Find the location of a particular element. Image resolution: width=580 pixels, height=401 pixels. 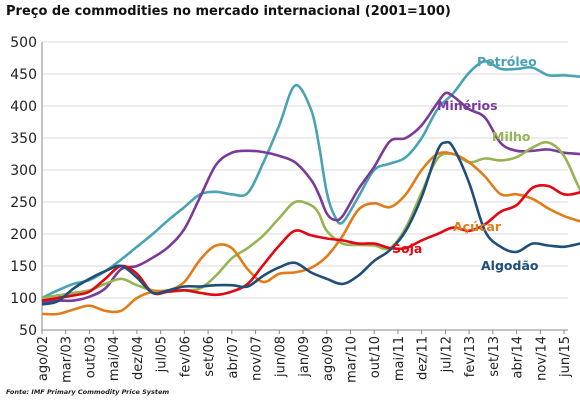

x-tick-label: out/10 is located at coordinates (375, 357).